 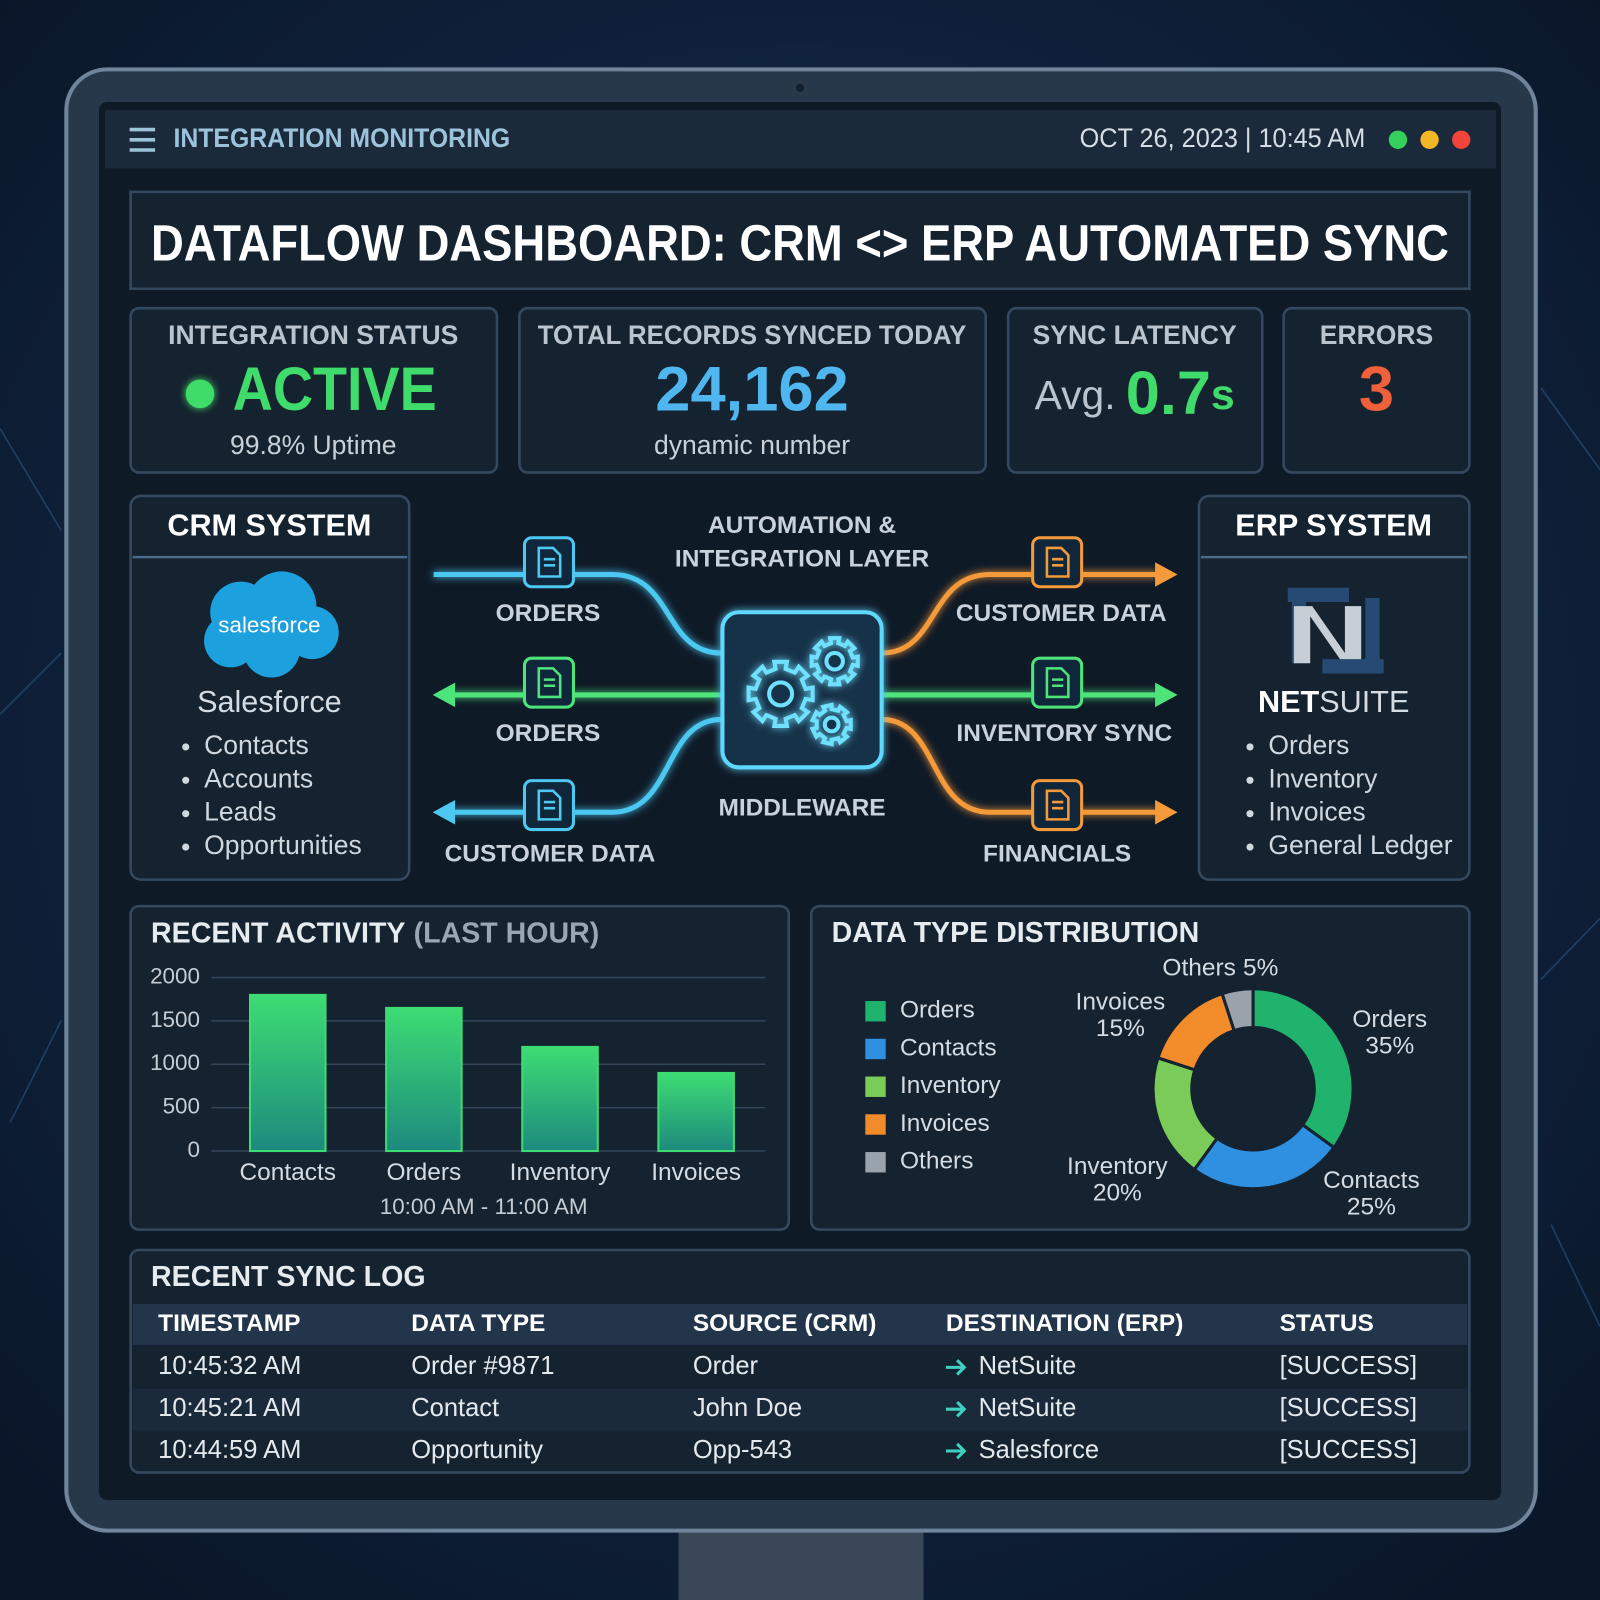 I want to click on status-cell: [SUCCESS], so click(x=1348, y=1408).